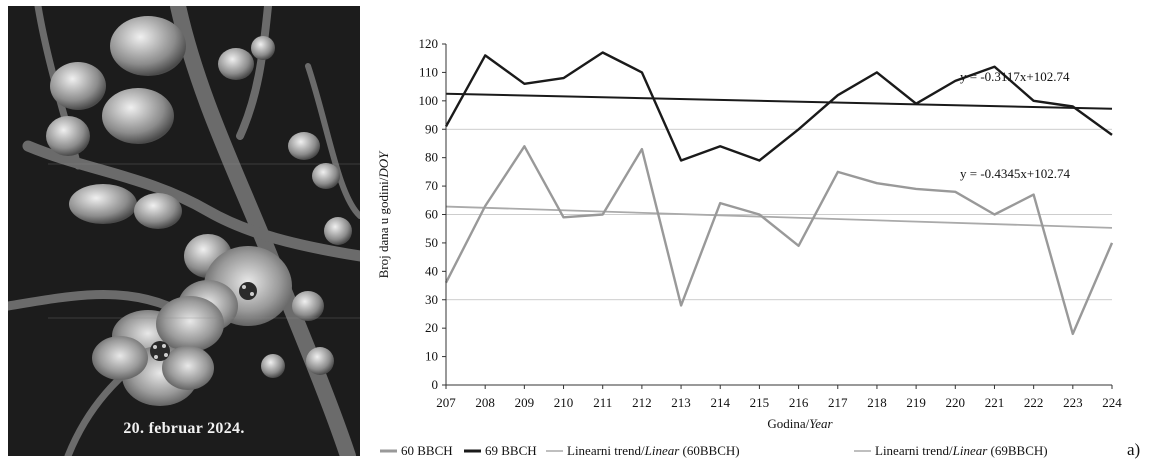 The height and width of the screenshot is (462, 1166). What do you see at coordinates (485, 402) in the screenshot?
I see `x-tick-label-208: 208` at bounding box center [485, 402].